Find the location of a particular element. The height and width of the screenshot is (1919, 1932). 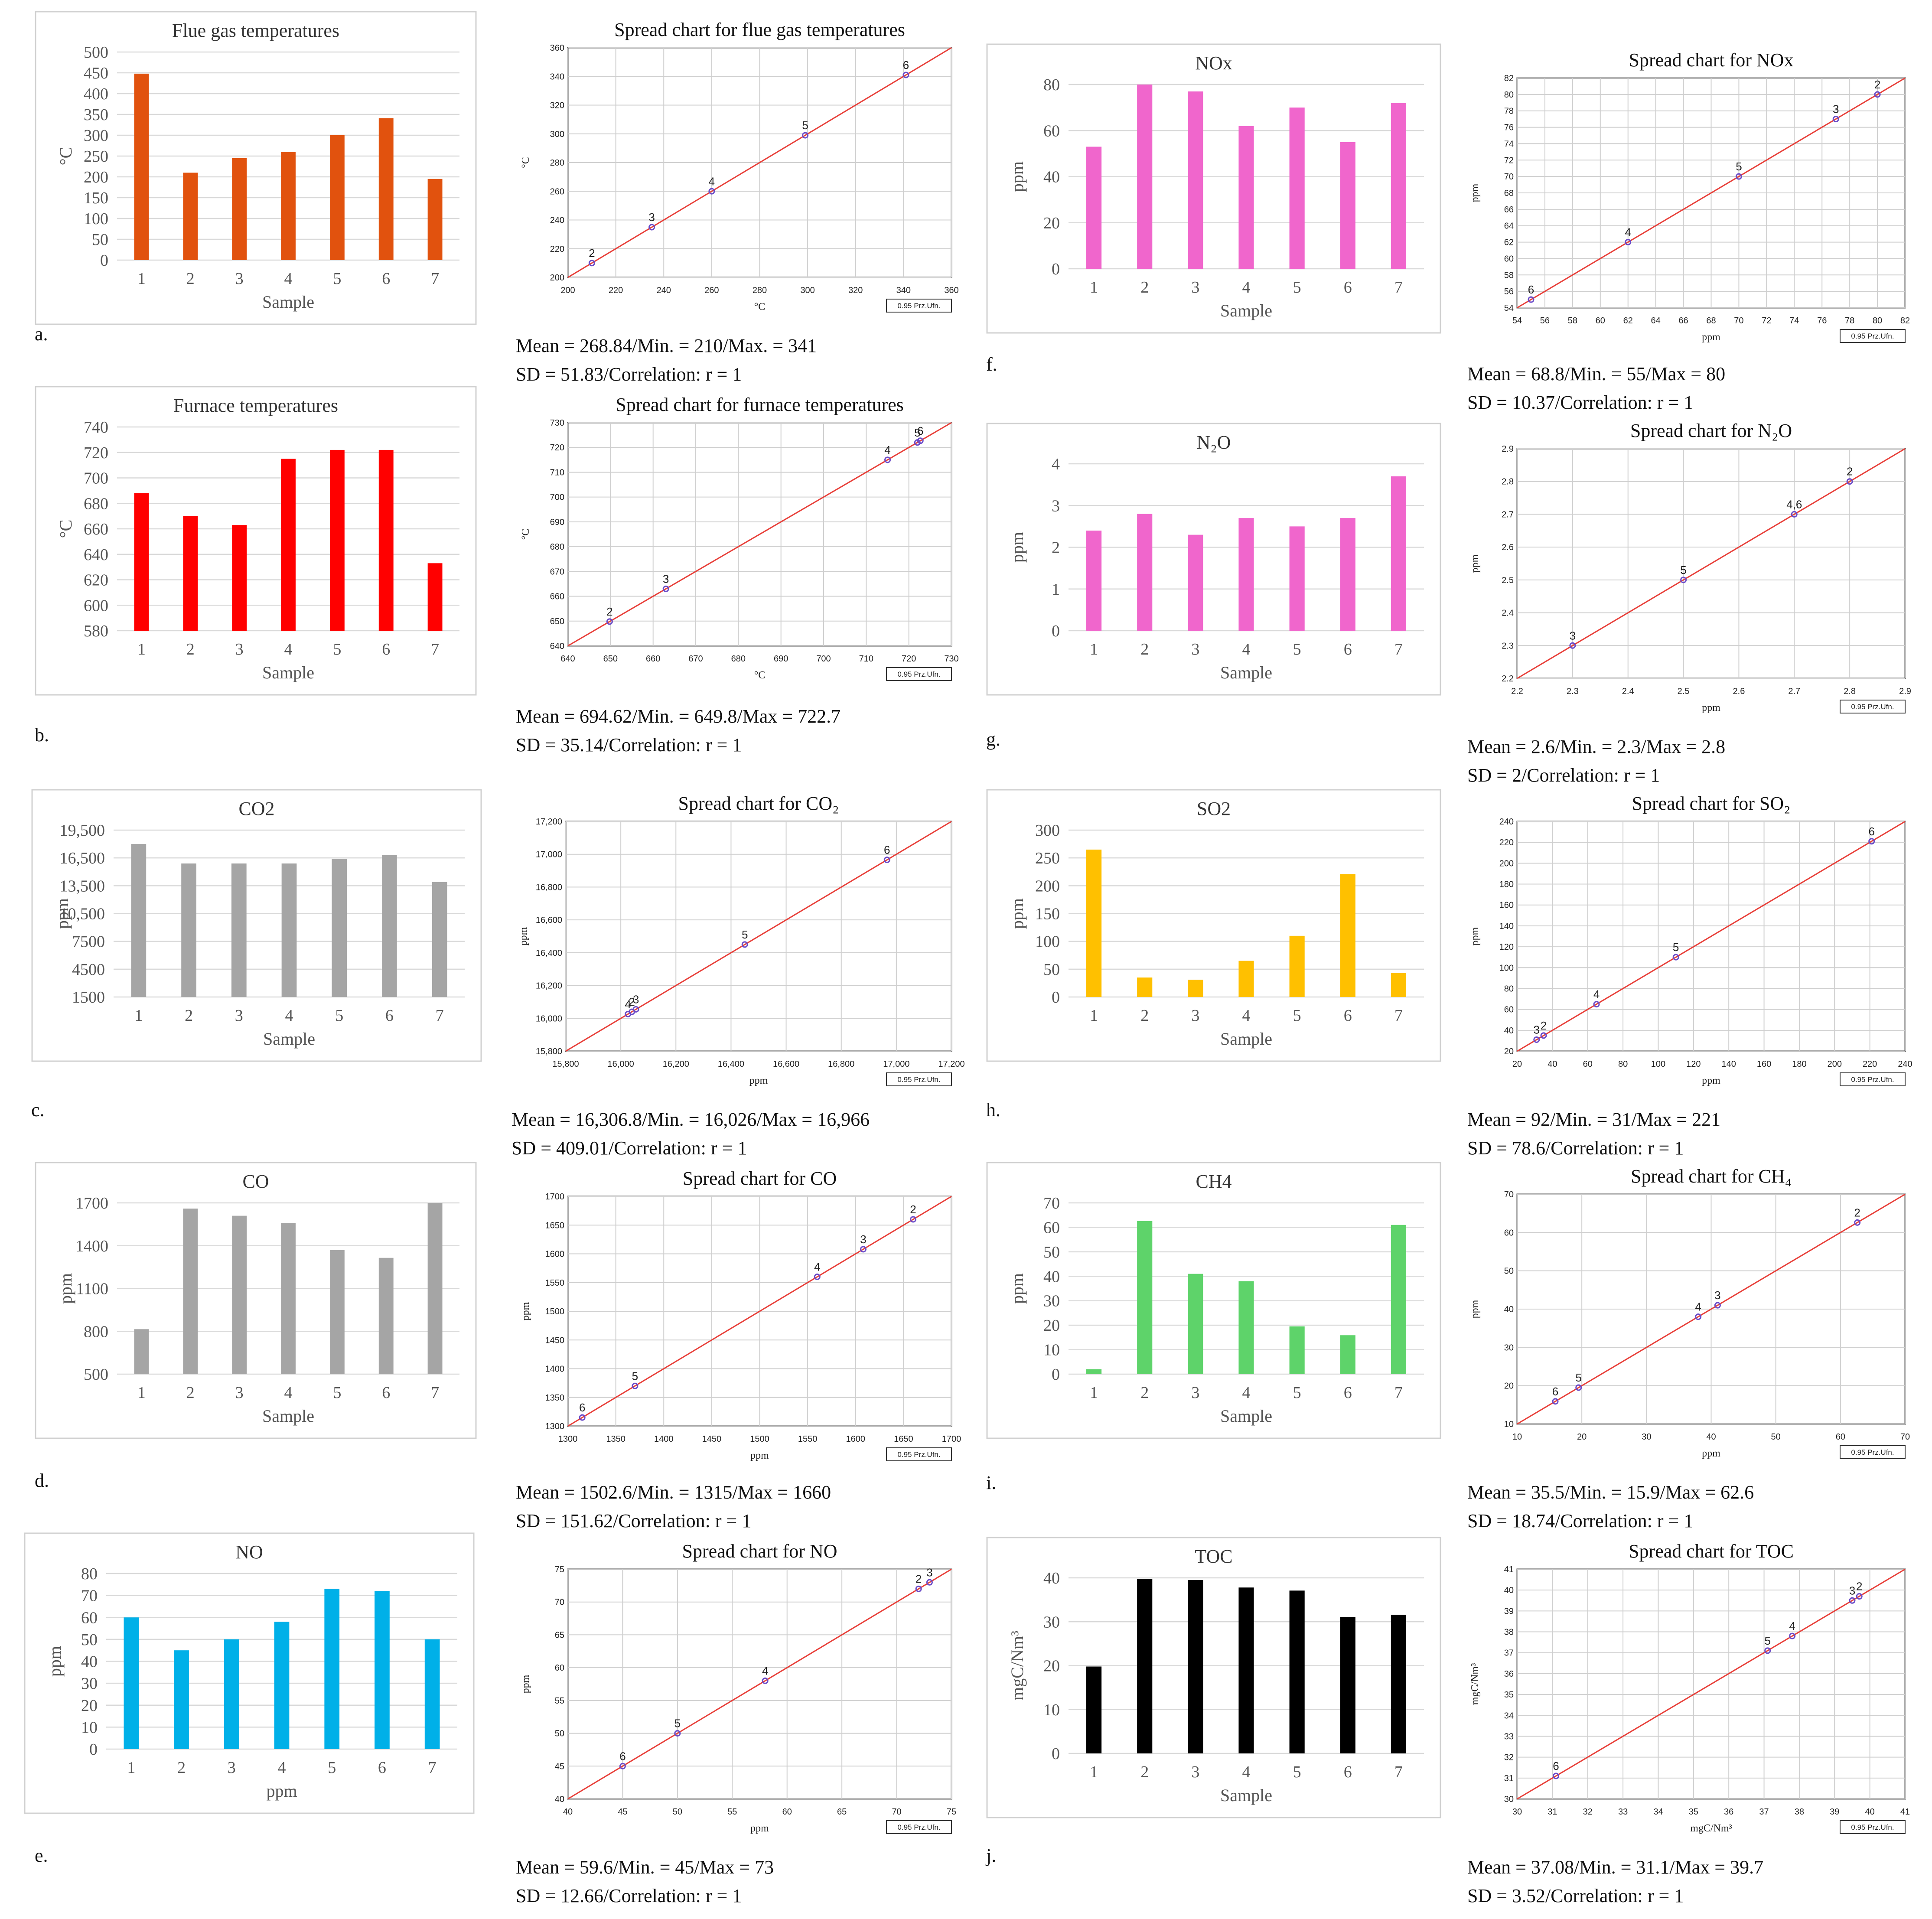

y-tick-label: 670 is located at coordinates (557, 572).